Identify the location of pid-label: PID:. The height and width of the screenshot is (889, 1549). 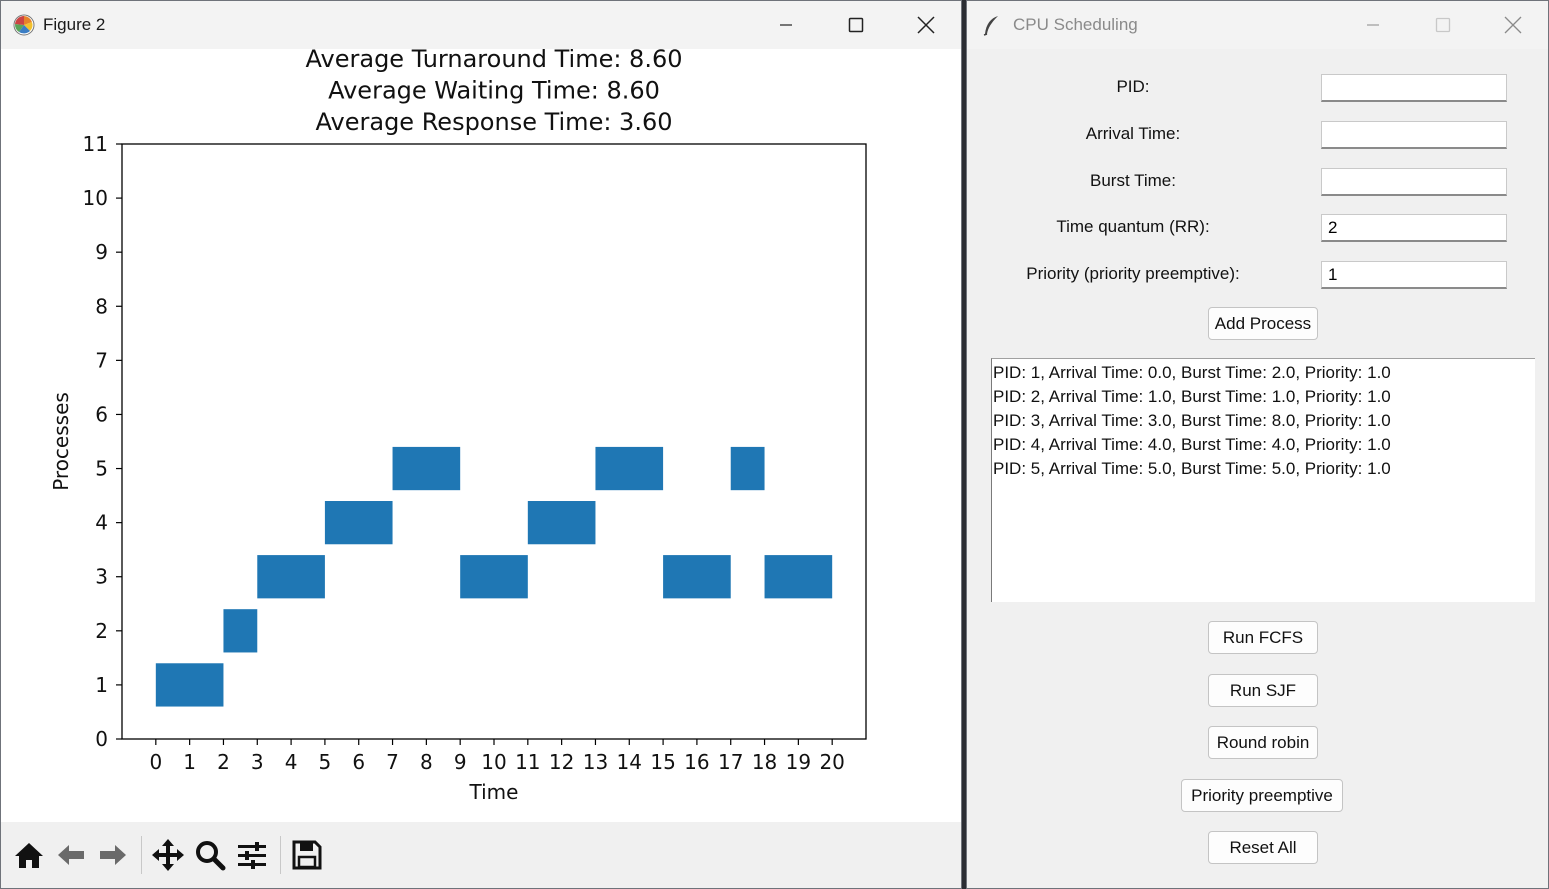
(1133, 86).